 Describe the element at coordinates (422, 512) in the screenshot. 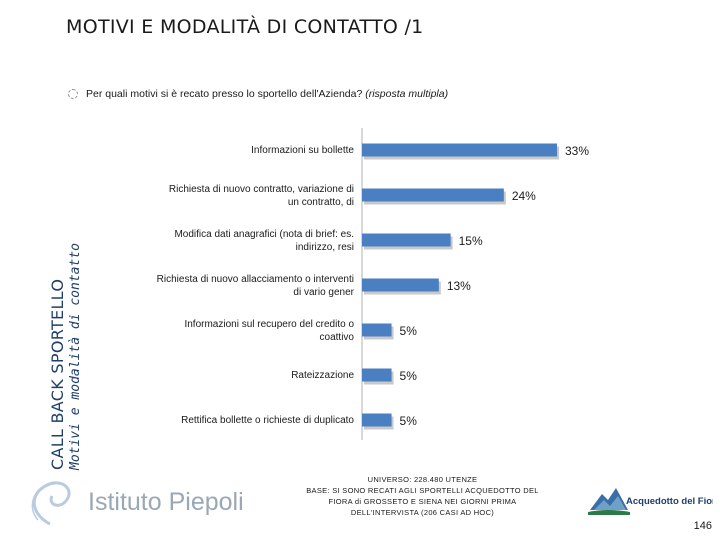

I see `universo-line: DELL'INTERVISTA (206 CASI AD HOC)` at that location.